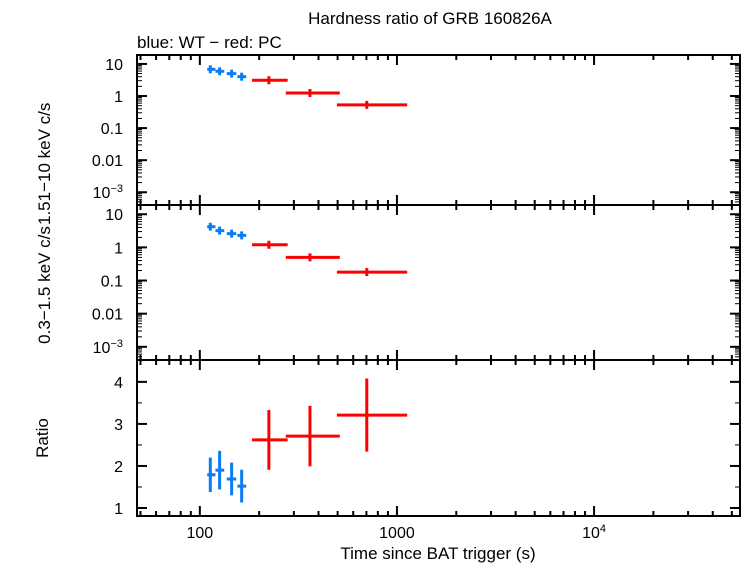 This screenshot has width=742, height=566. I want to click on y-tick-label: 3, so click(118, 425).